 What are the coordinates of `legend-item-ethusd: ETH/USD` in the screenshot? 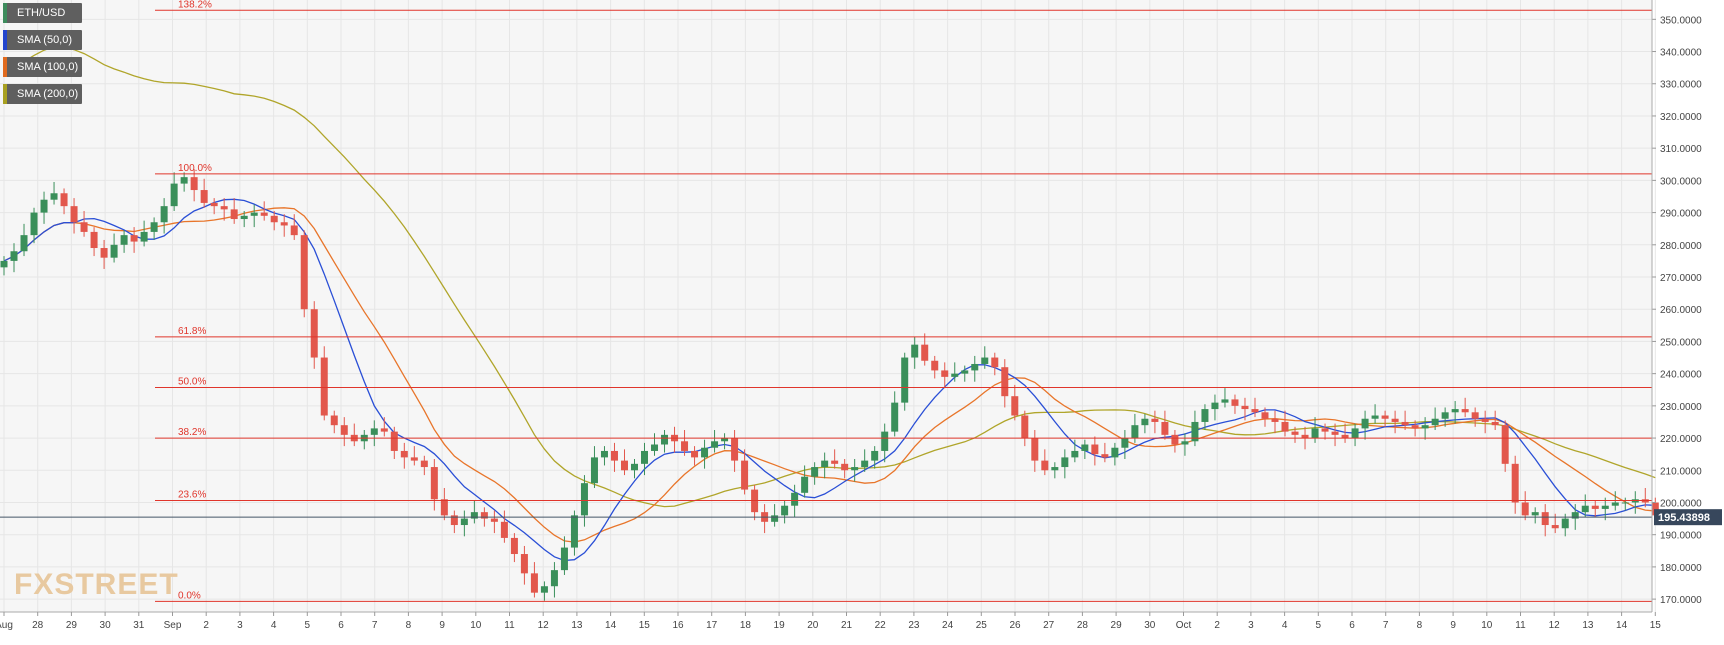 It's located at (42, 13).